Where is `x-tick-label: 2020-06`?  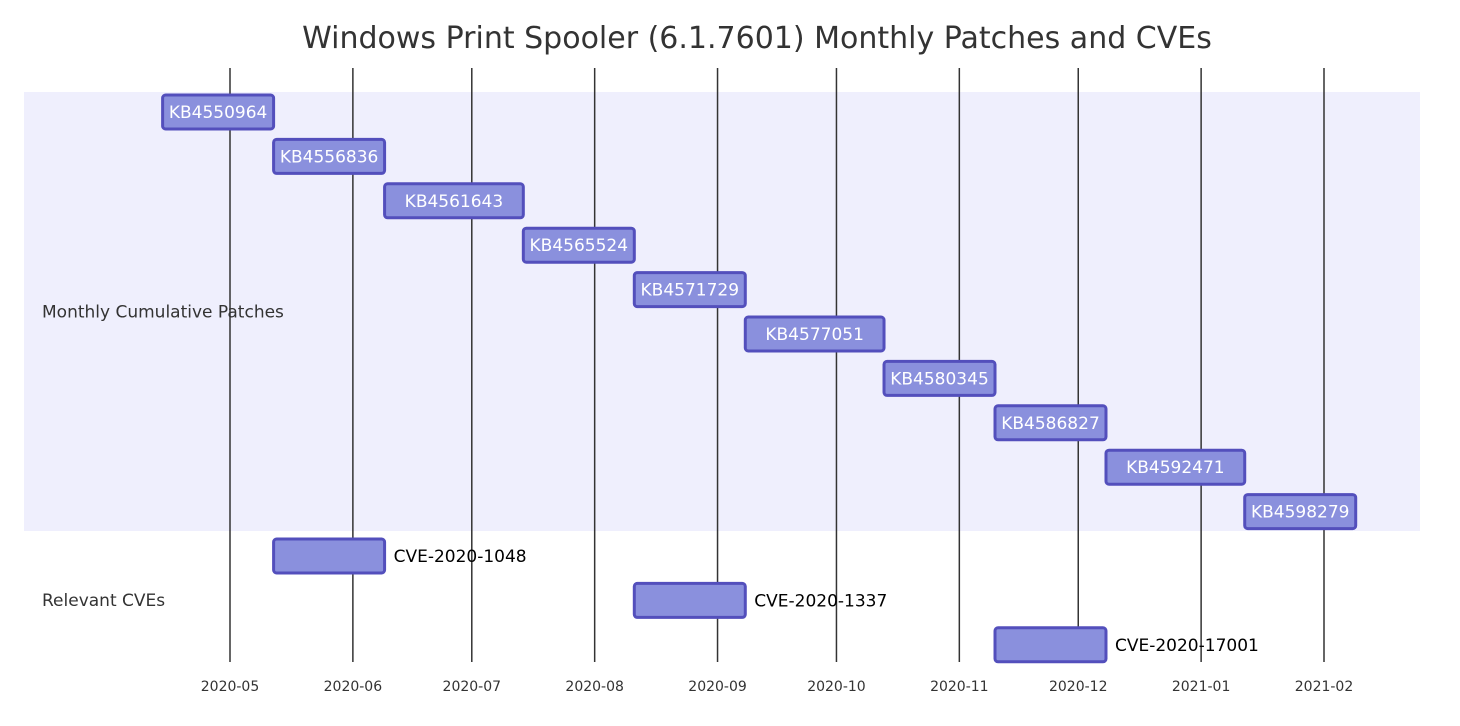 x-tick-label: 2020-06 is located at coordinates (353, 687).